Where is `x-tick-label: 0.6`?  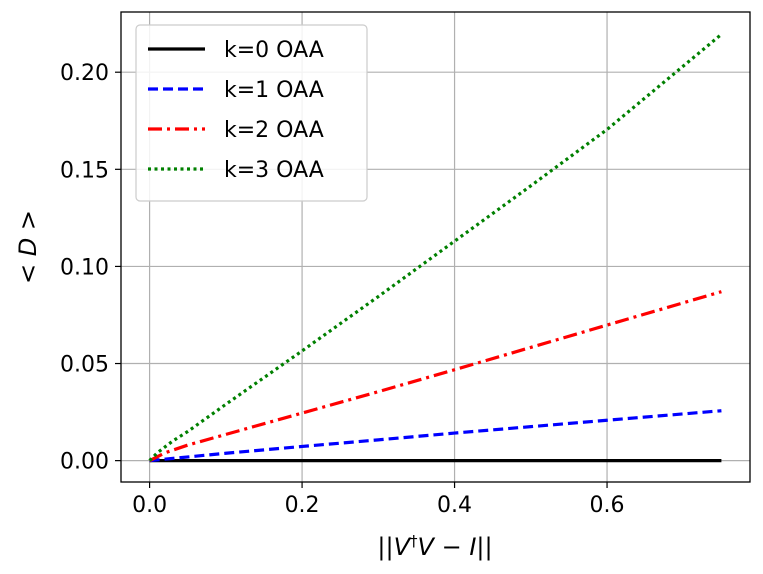
x-tick-label: 0.6 is located at coordinates (607, 505).